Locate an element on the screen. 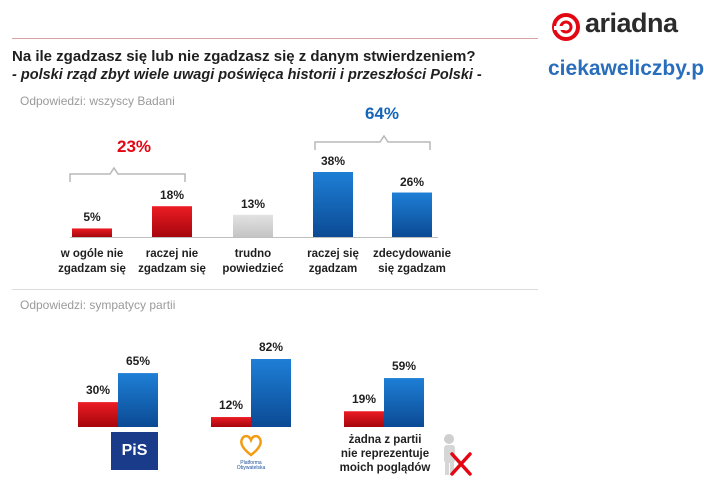 The width and height of the screenshot is (704, 494). party-bar-3-disagree is located at coordinates (364, 419).